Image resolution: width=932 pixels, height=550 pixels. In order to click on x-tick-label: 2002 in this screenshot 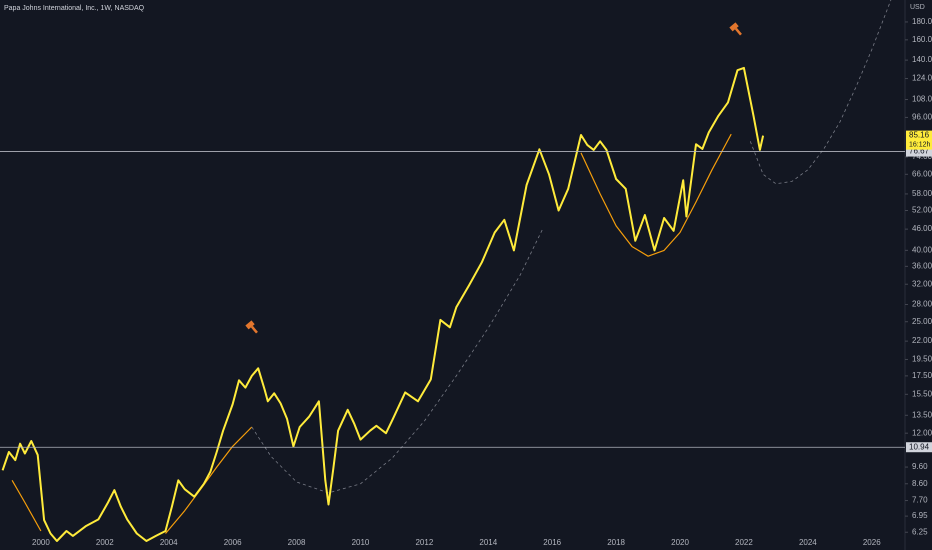, I will do `click(105, 542)`.